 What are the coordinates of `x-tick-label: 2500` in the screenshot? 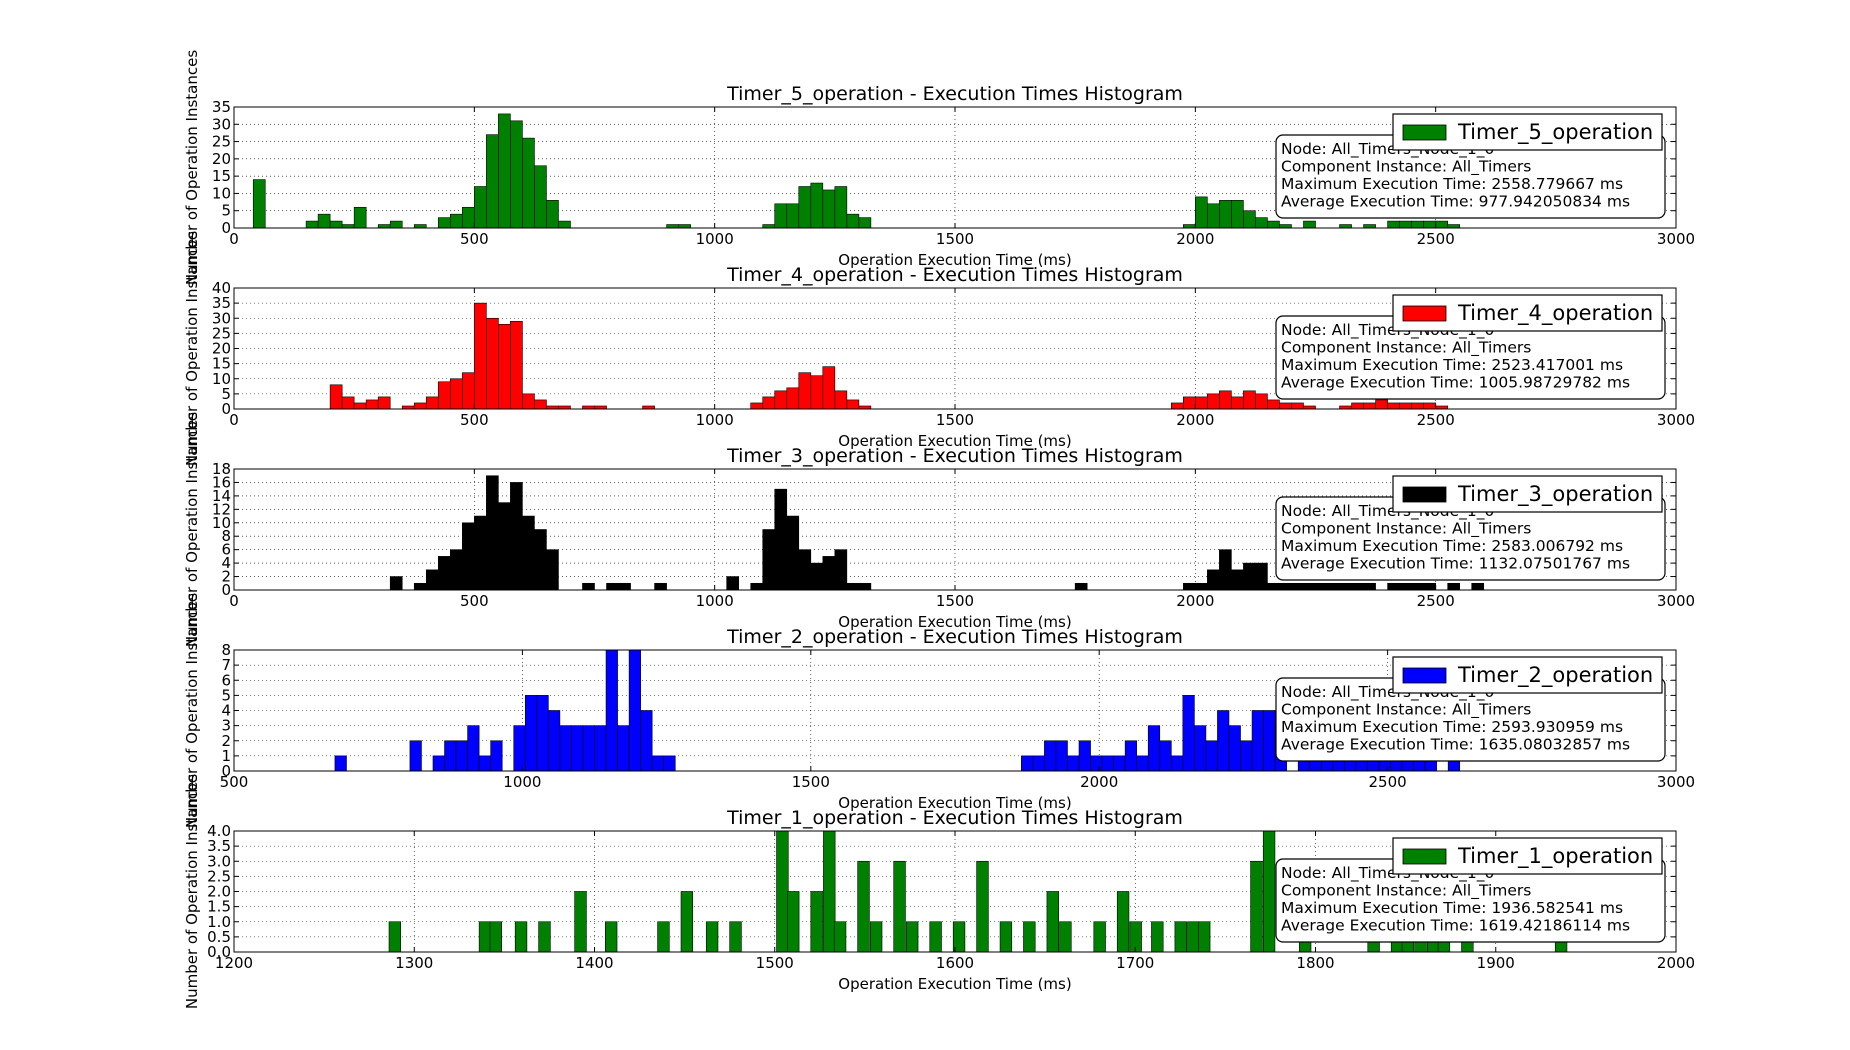 It's located at (1388, 782).